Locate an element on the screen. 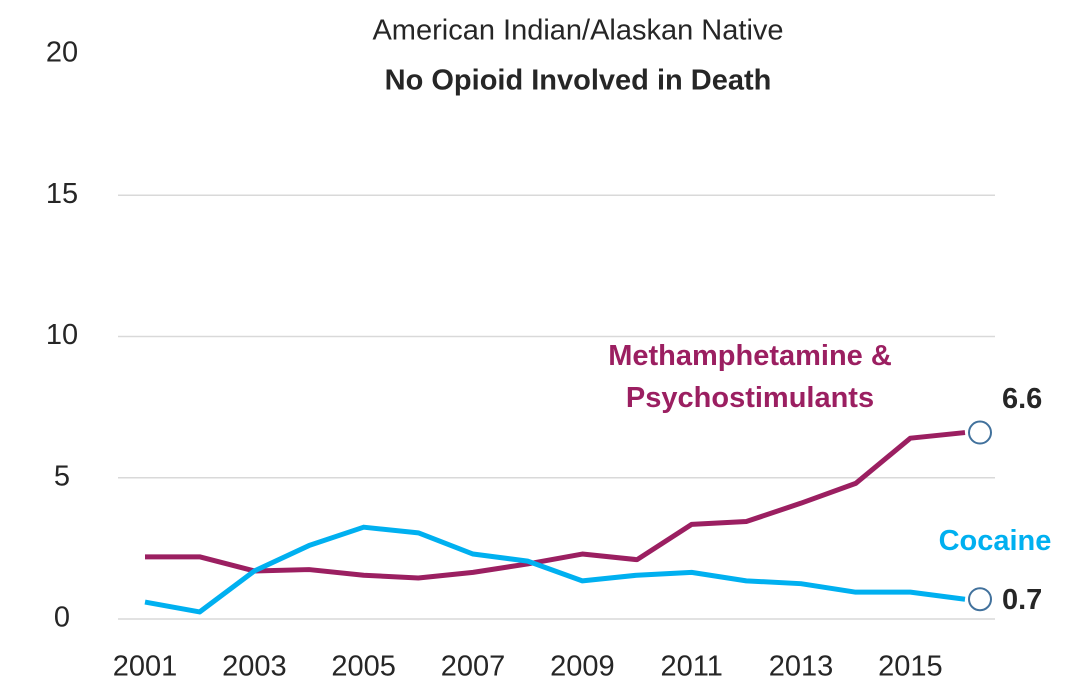 This screenshot has height=698, width=1091. chart-subtitle: No Opioid Involved in Death is located at coordinates (578, 81).